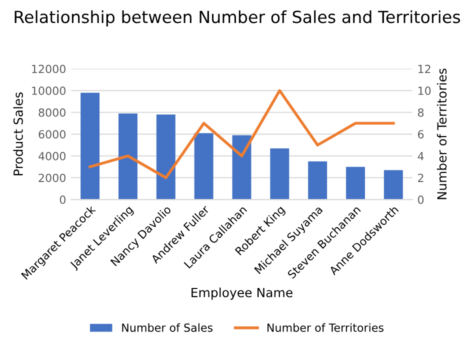  Describe the element at coordinates (421, 112) in the screenshot. I see `y2-tick-label: 8` at that location.